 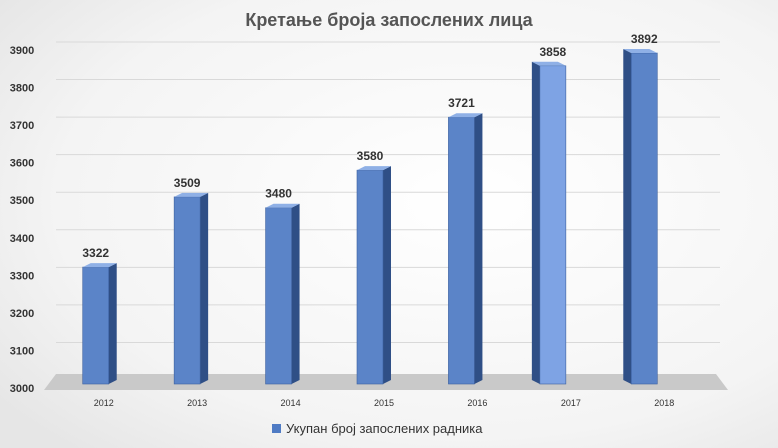 I want to click on x-tick-label: 2012, so click(x=104, y=403).